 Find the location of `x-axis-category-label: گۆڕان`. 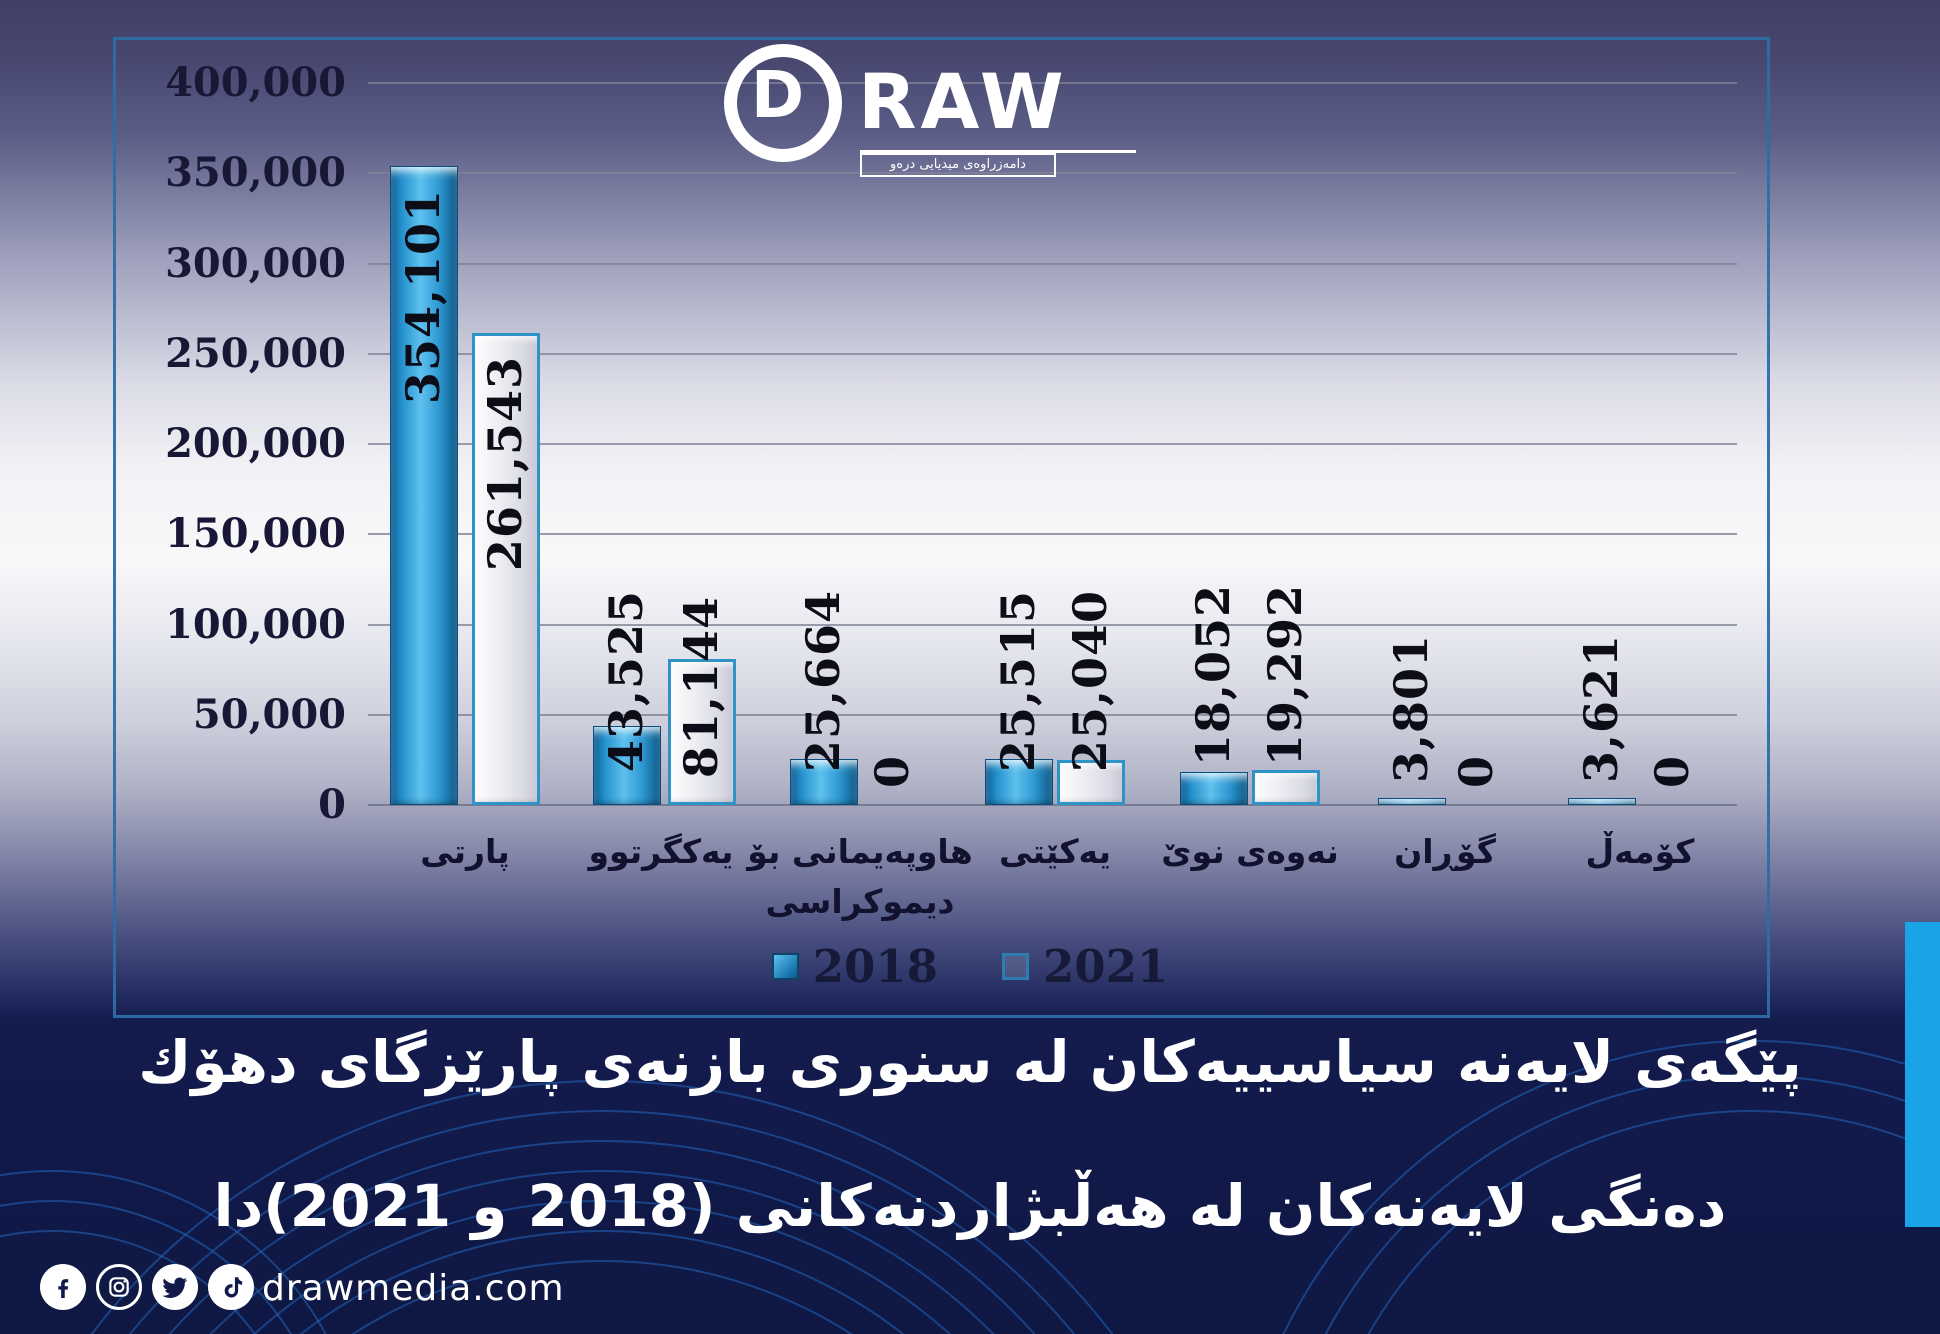

x-axis-category-label: گۆڕان is located at coordinates (1445, 851).